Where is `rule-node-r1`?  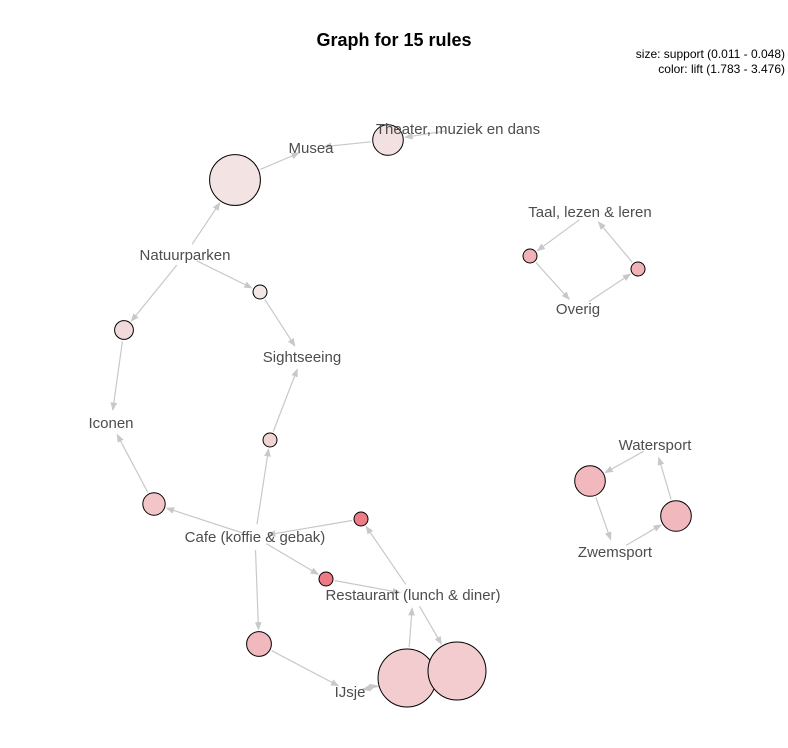
rule-node-r1 is located at coordinates (388, 140).